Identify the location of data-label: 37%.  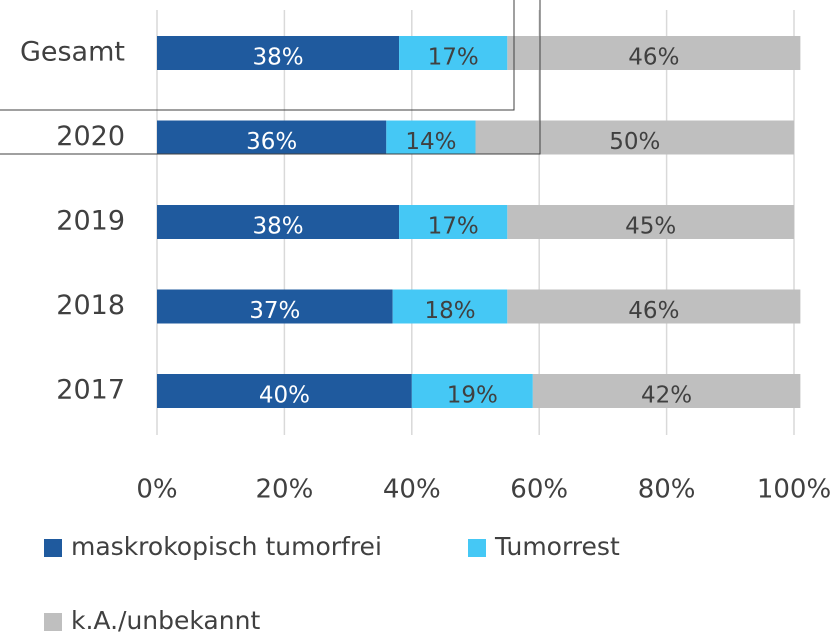
(274, 311).